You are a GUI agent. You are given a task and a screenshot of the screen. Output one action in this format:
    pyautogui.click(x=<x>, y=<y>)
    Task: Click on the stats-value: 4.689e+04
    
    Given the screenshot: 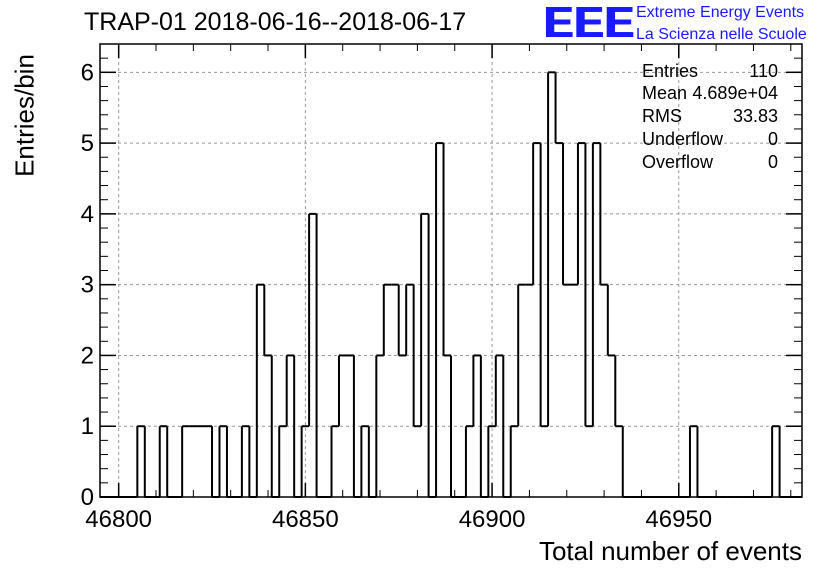 What is the action you would take?
    pyautogui.click(x=735, y=93)
    